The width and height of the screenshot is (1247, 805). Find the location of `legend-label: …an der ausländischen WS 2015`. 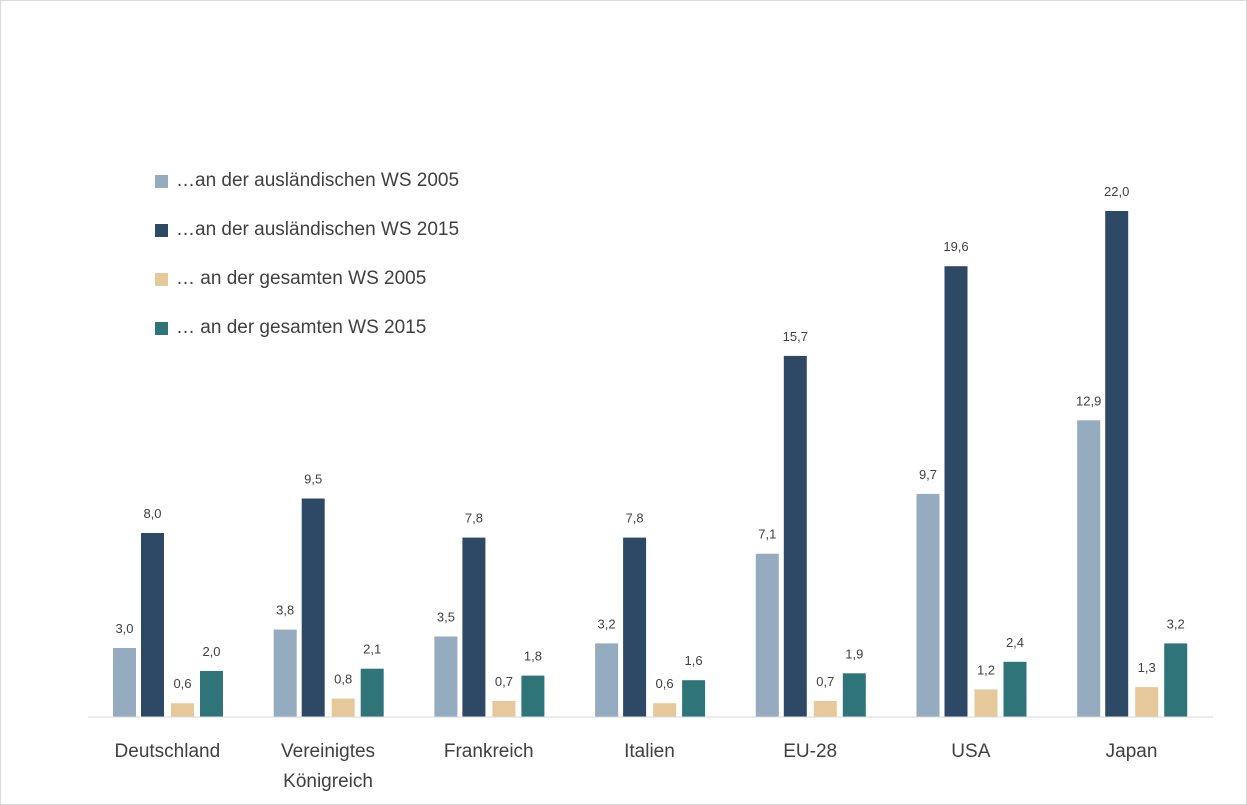

legend-label: …an der ausländischen WS 2015 is located at coordinates (318, 229).